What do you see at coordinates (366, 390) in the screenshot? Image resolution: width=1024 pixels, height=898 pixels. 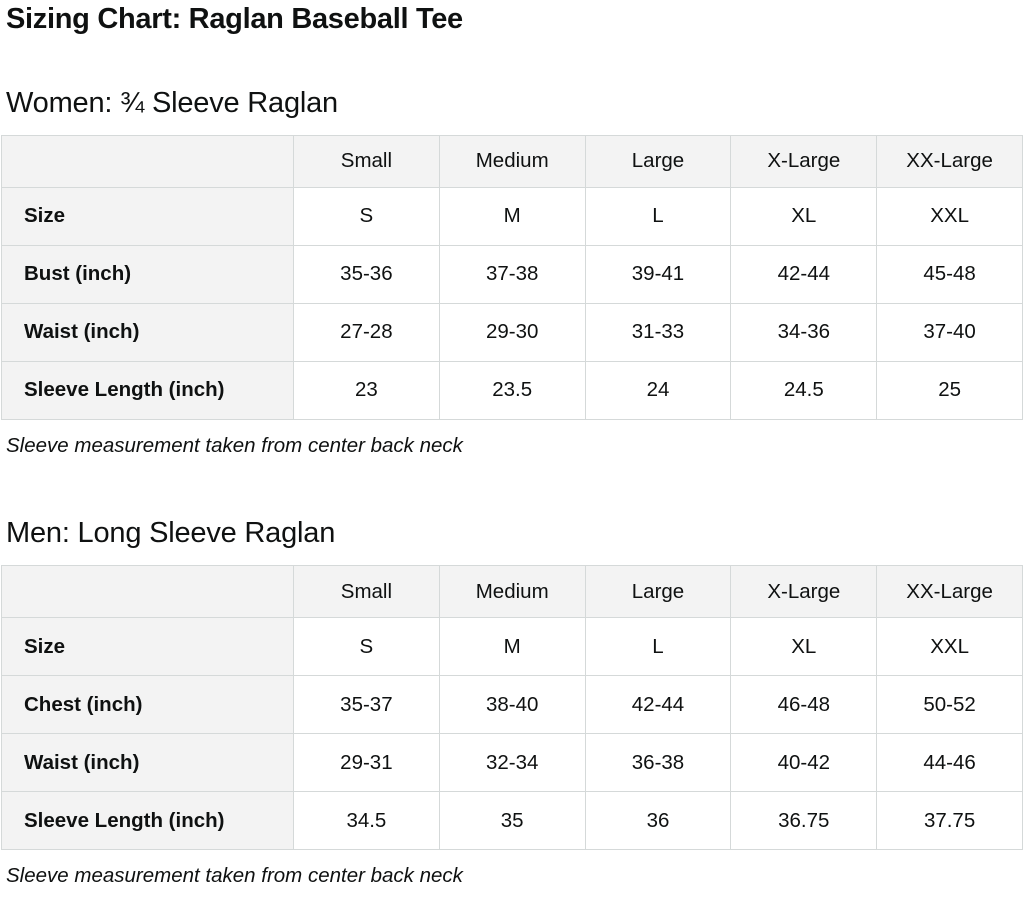 I see `cell: 23` at bounding box center [366, 390].